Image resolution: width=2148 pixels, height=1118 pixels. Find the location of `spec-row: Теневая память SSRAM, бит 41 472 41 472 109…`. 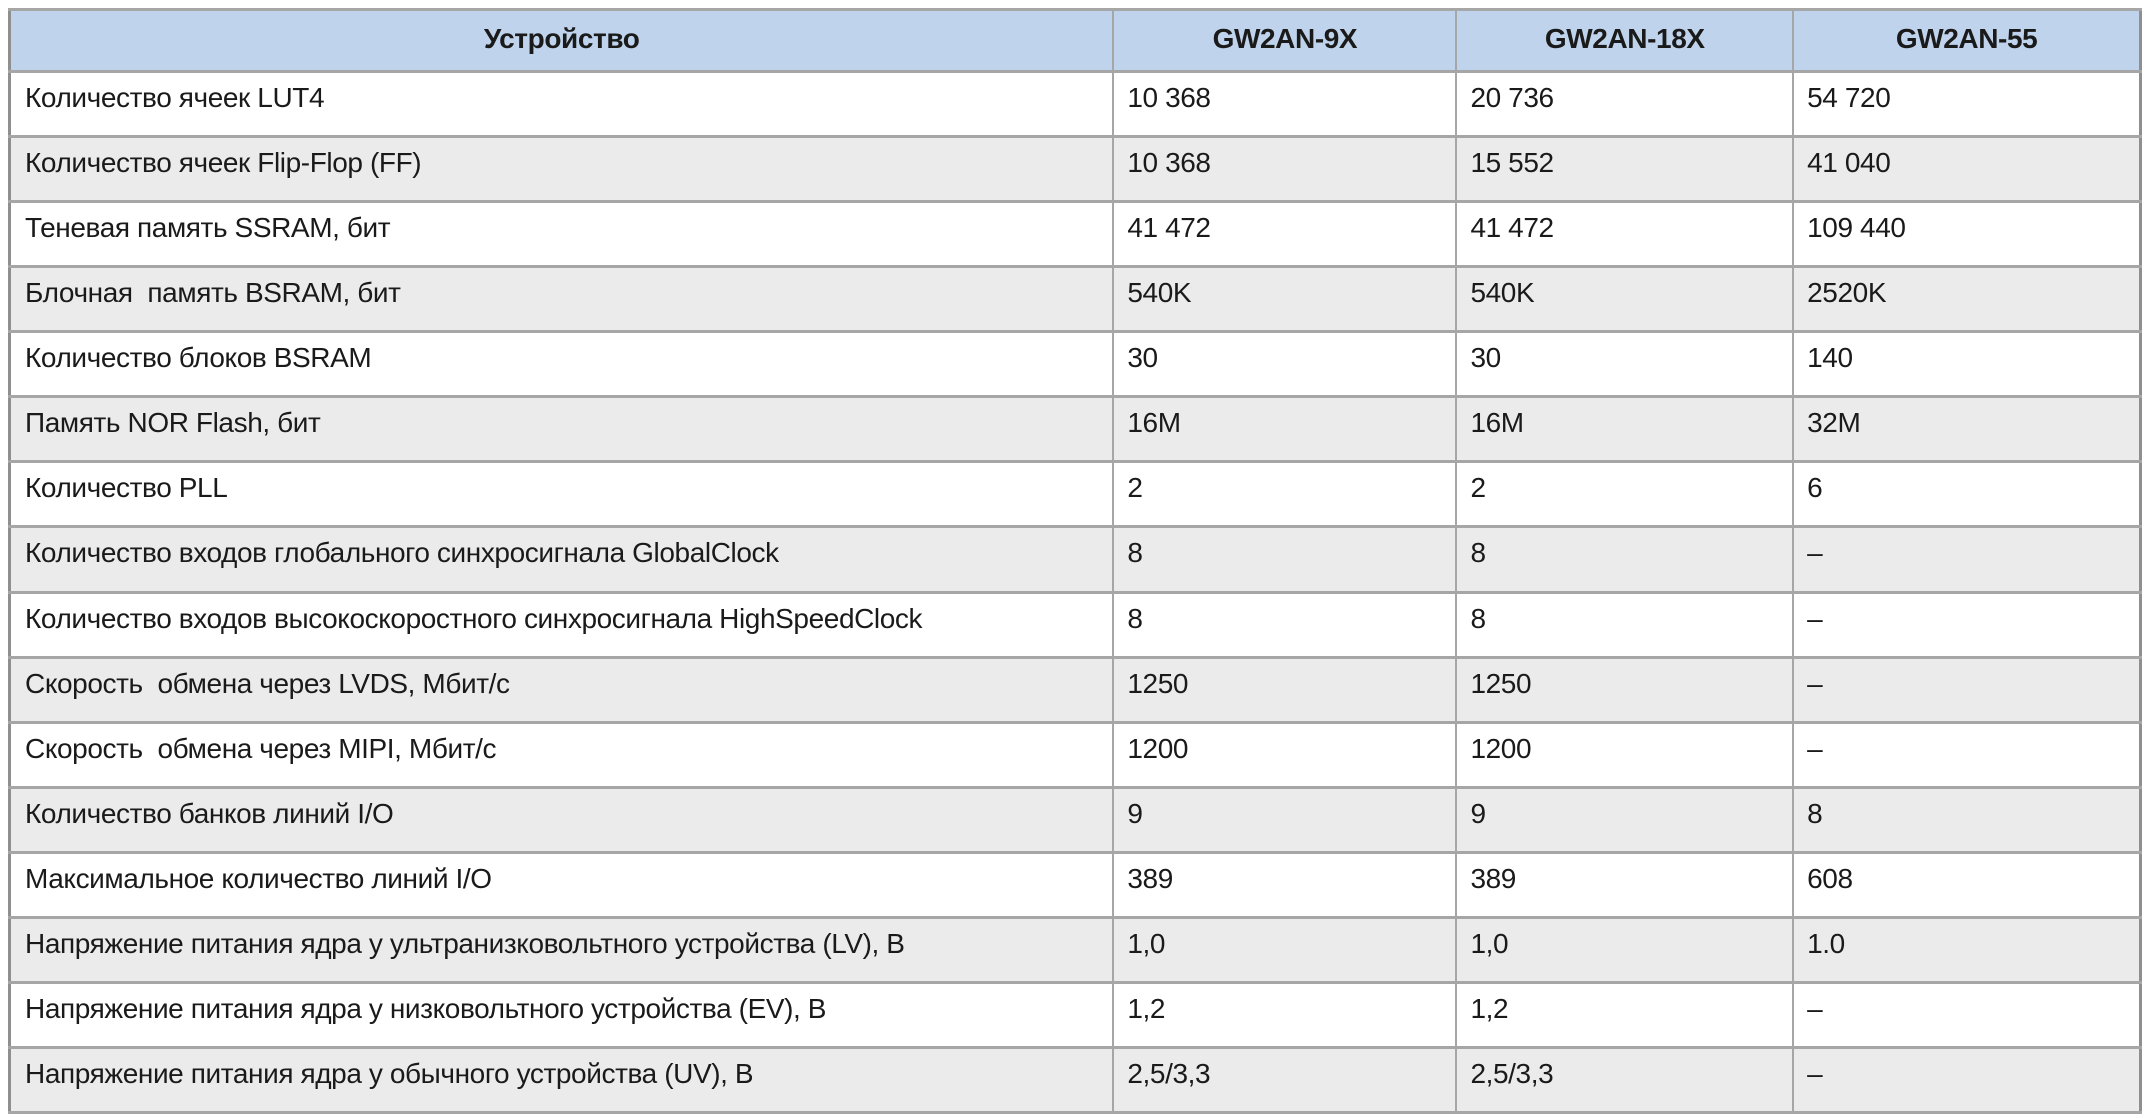

spec-row: Теневая память SSRAM, бит 41 472 41 472 109… is located at coordinates (1075, 234).